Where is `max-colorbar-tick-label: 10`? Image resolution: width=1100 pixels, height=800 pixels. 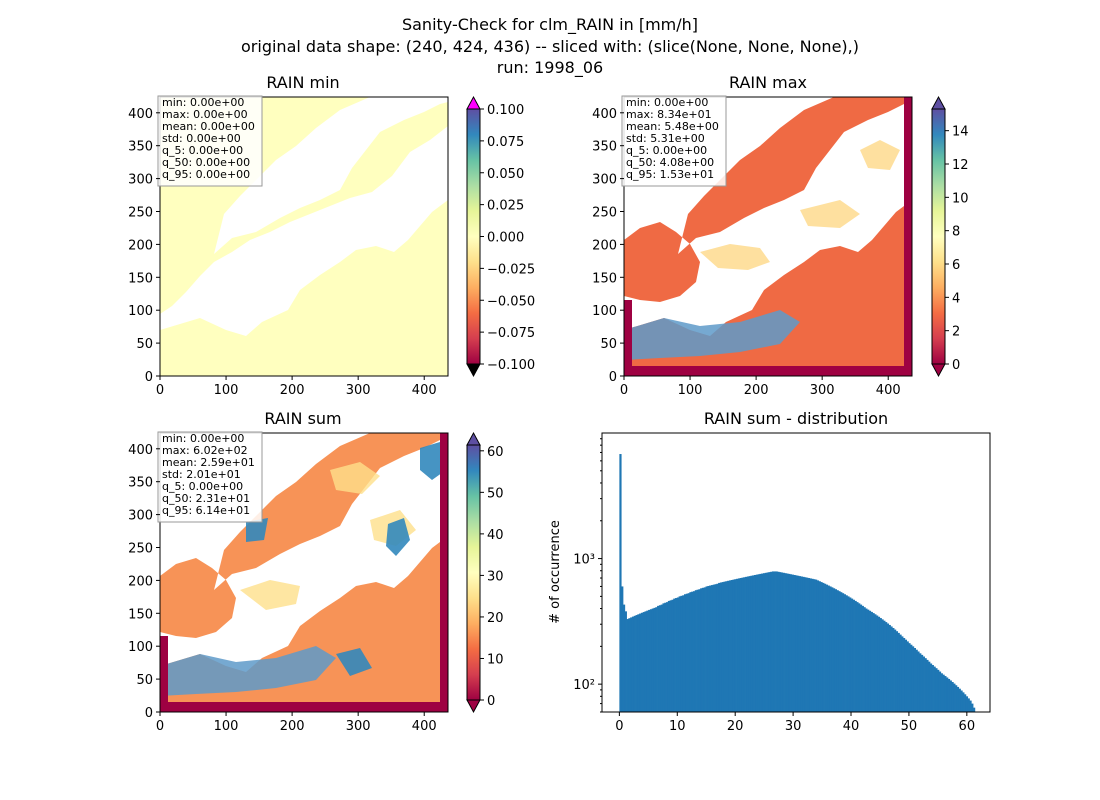 max-colorbar-tick-label: 10 is located at coordinates (960, 198).